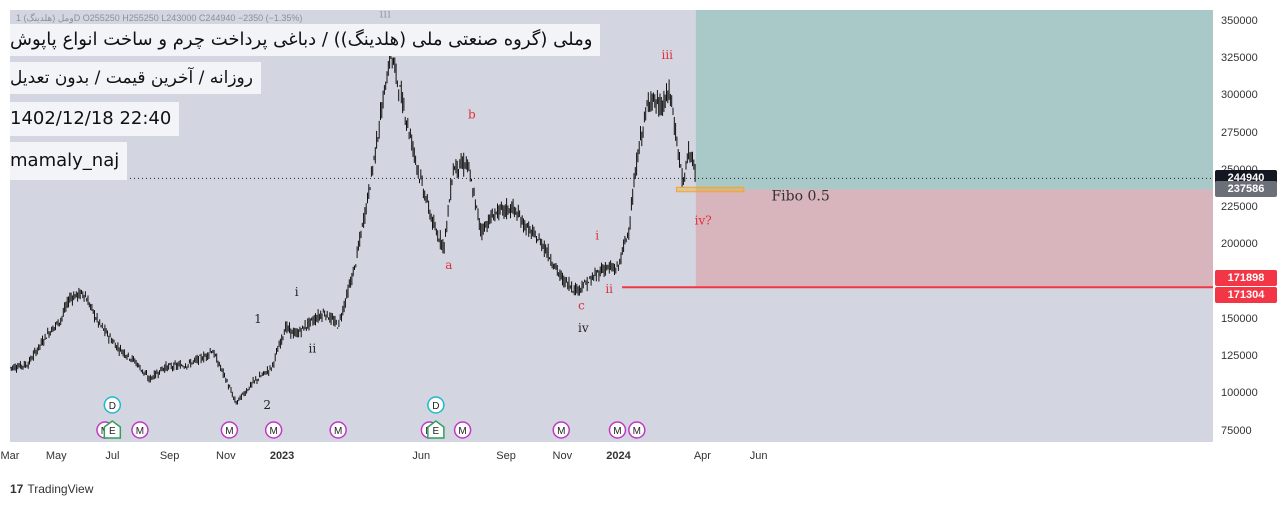  I want to click on y-tick-label: 225000, so click(1239, 207).